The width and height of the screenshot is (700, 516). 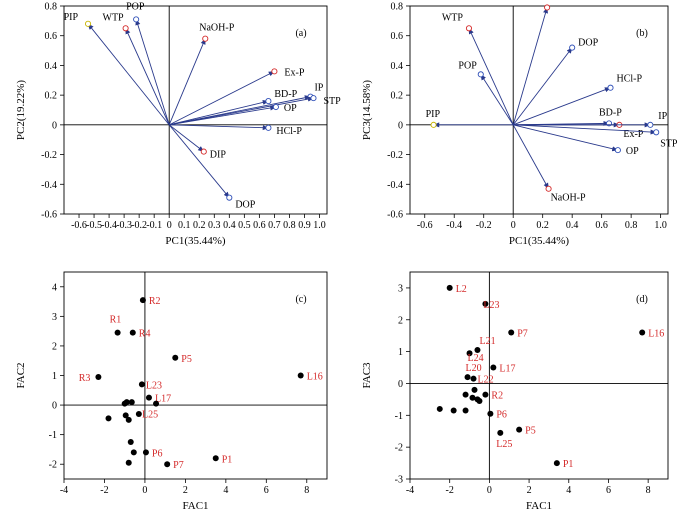 What do you see at coordinates (608, 490) in the screenshot?
I see `x-tick-label: 6` at bounding box center [608, 490].